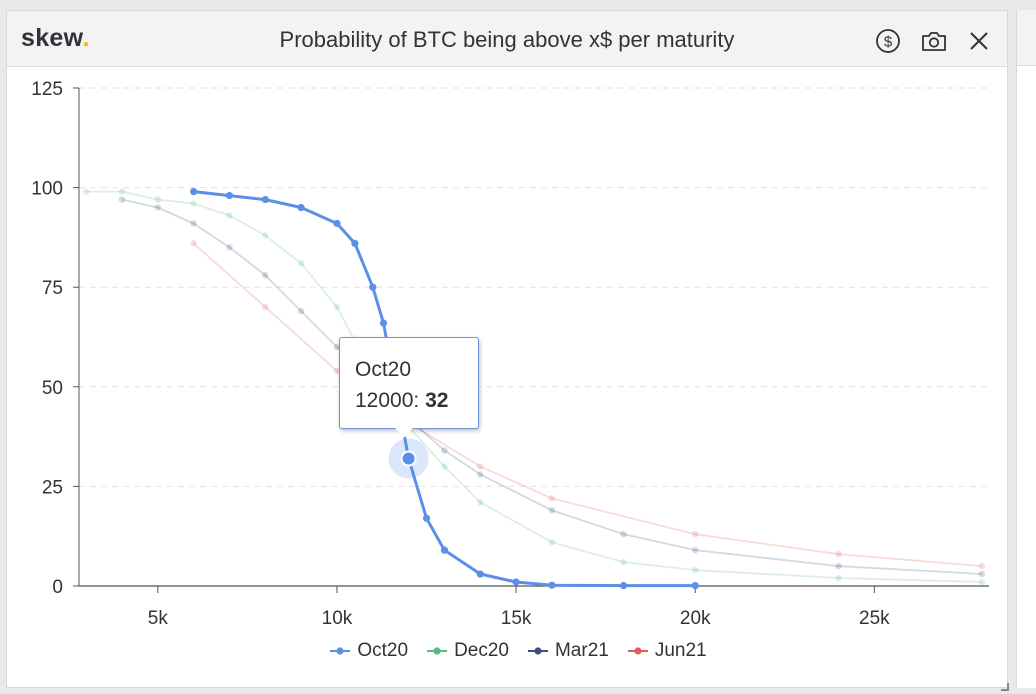 The width and height of the screenshot is (1036, 694). I want to click on resize-handle, so click(1005, 687).